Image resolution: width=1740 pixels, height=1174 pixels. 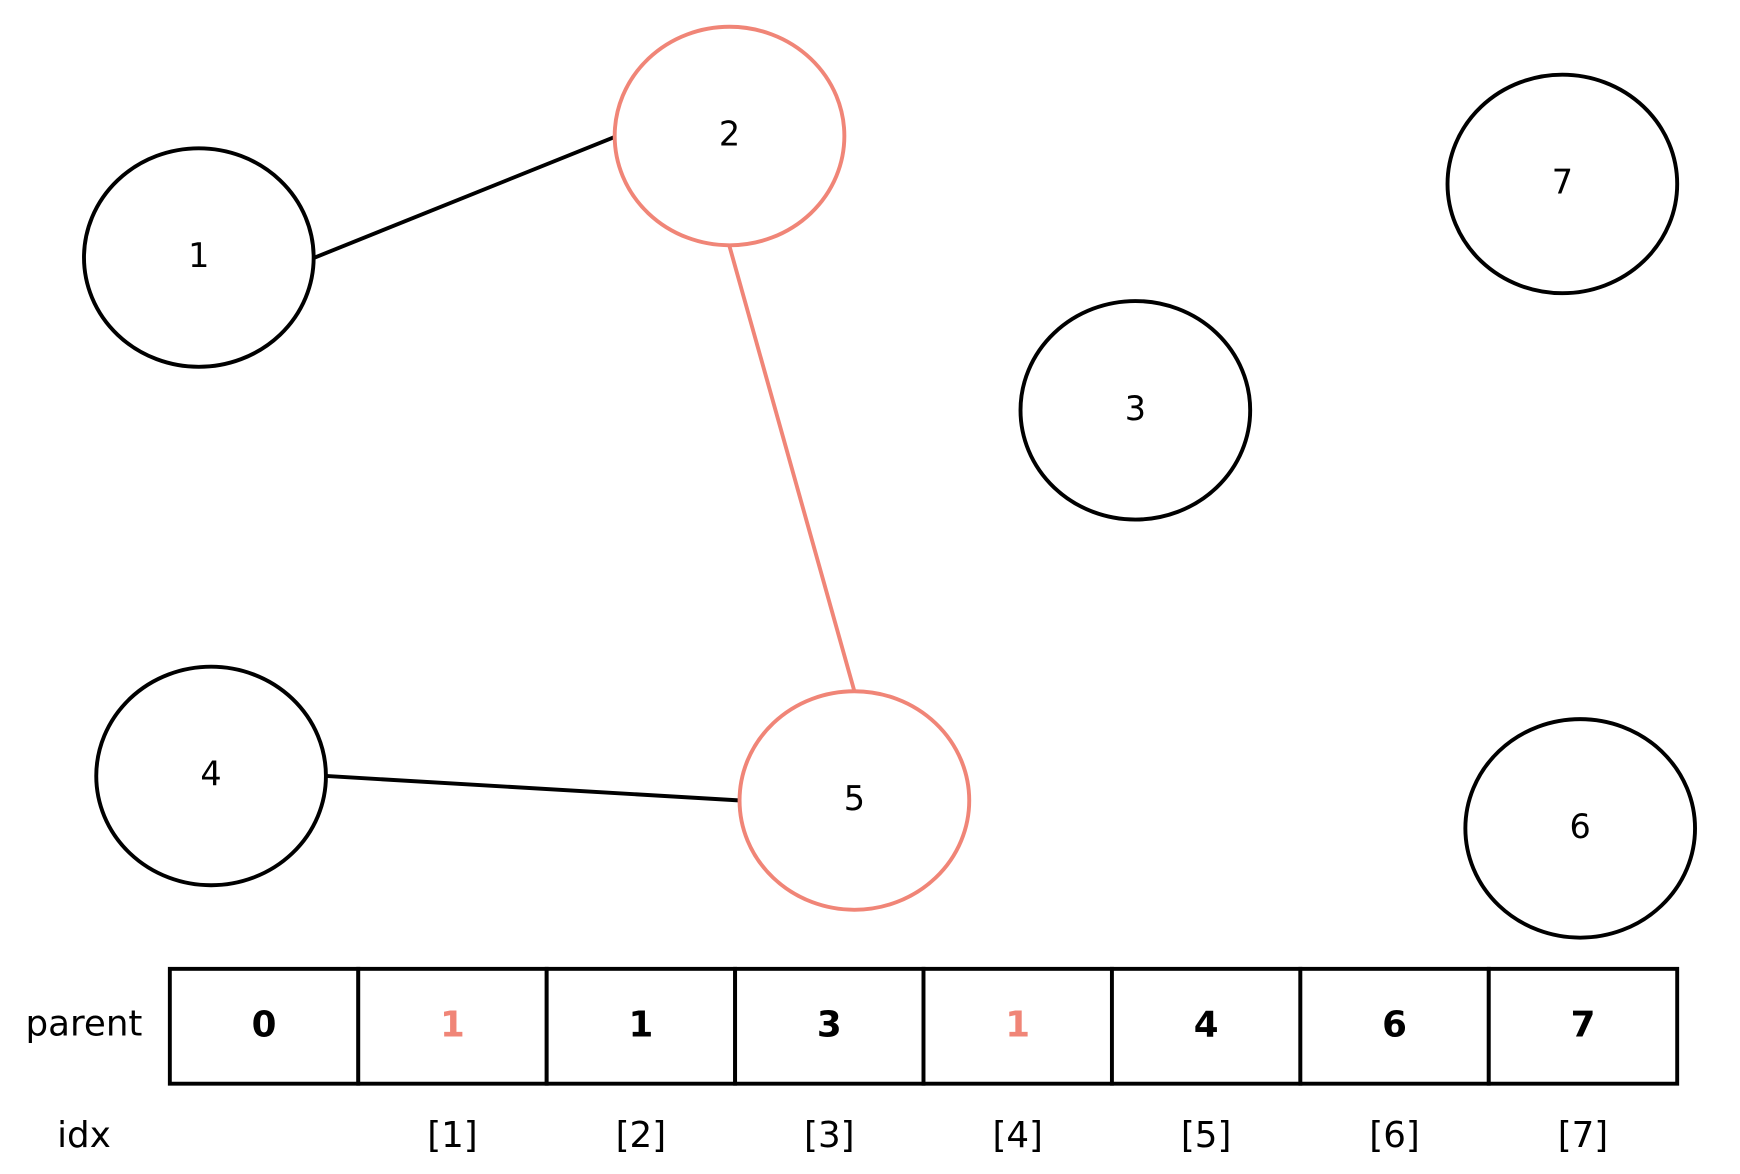 What do you see at coordinates (84, 1024) in the screenshot?
I see `row-label: parent` at bounding box center [84, 1024].